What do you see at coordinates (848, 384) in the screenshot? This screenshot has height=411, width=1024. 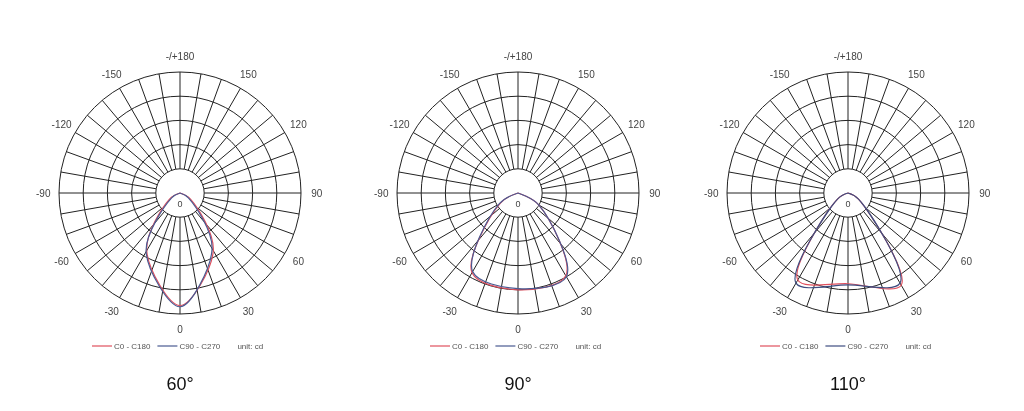 I see `text: 110°` at bounding box center [848, 384].